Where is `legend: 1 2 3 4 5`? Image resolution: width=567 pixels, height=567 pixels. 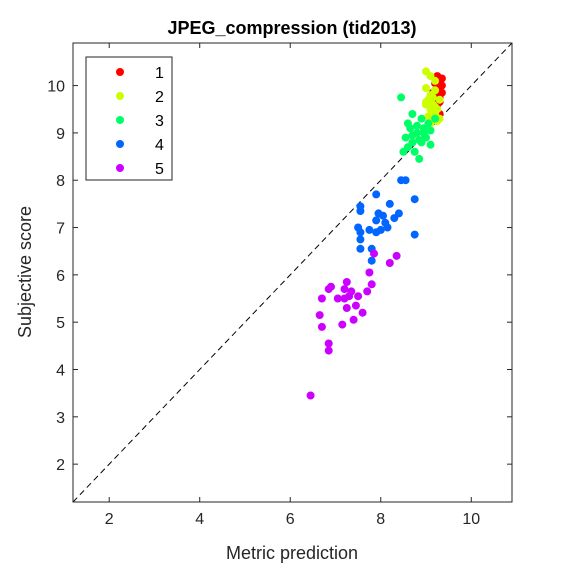 legend: 1 2 3 4 5 is located at coordinates (129, 118).